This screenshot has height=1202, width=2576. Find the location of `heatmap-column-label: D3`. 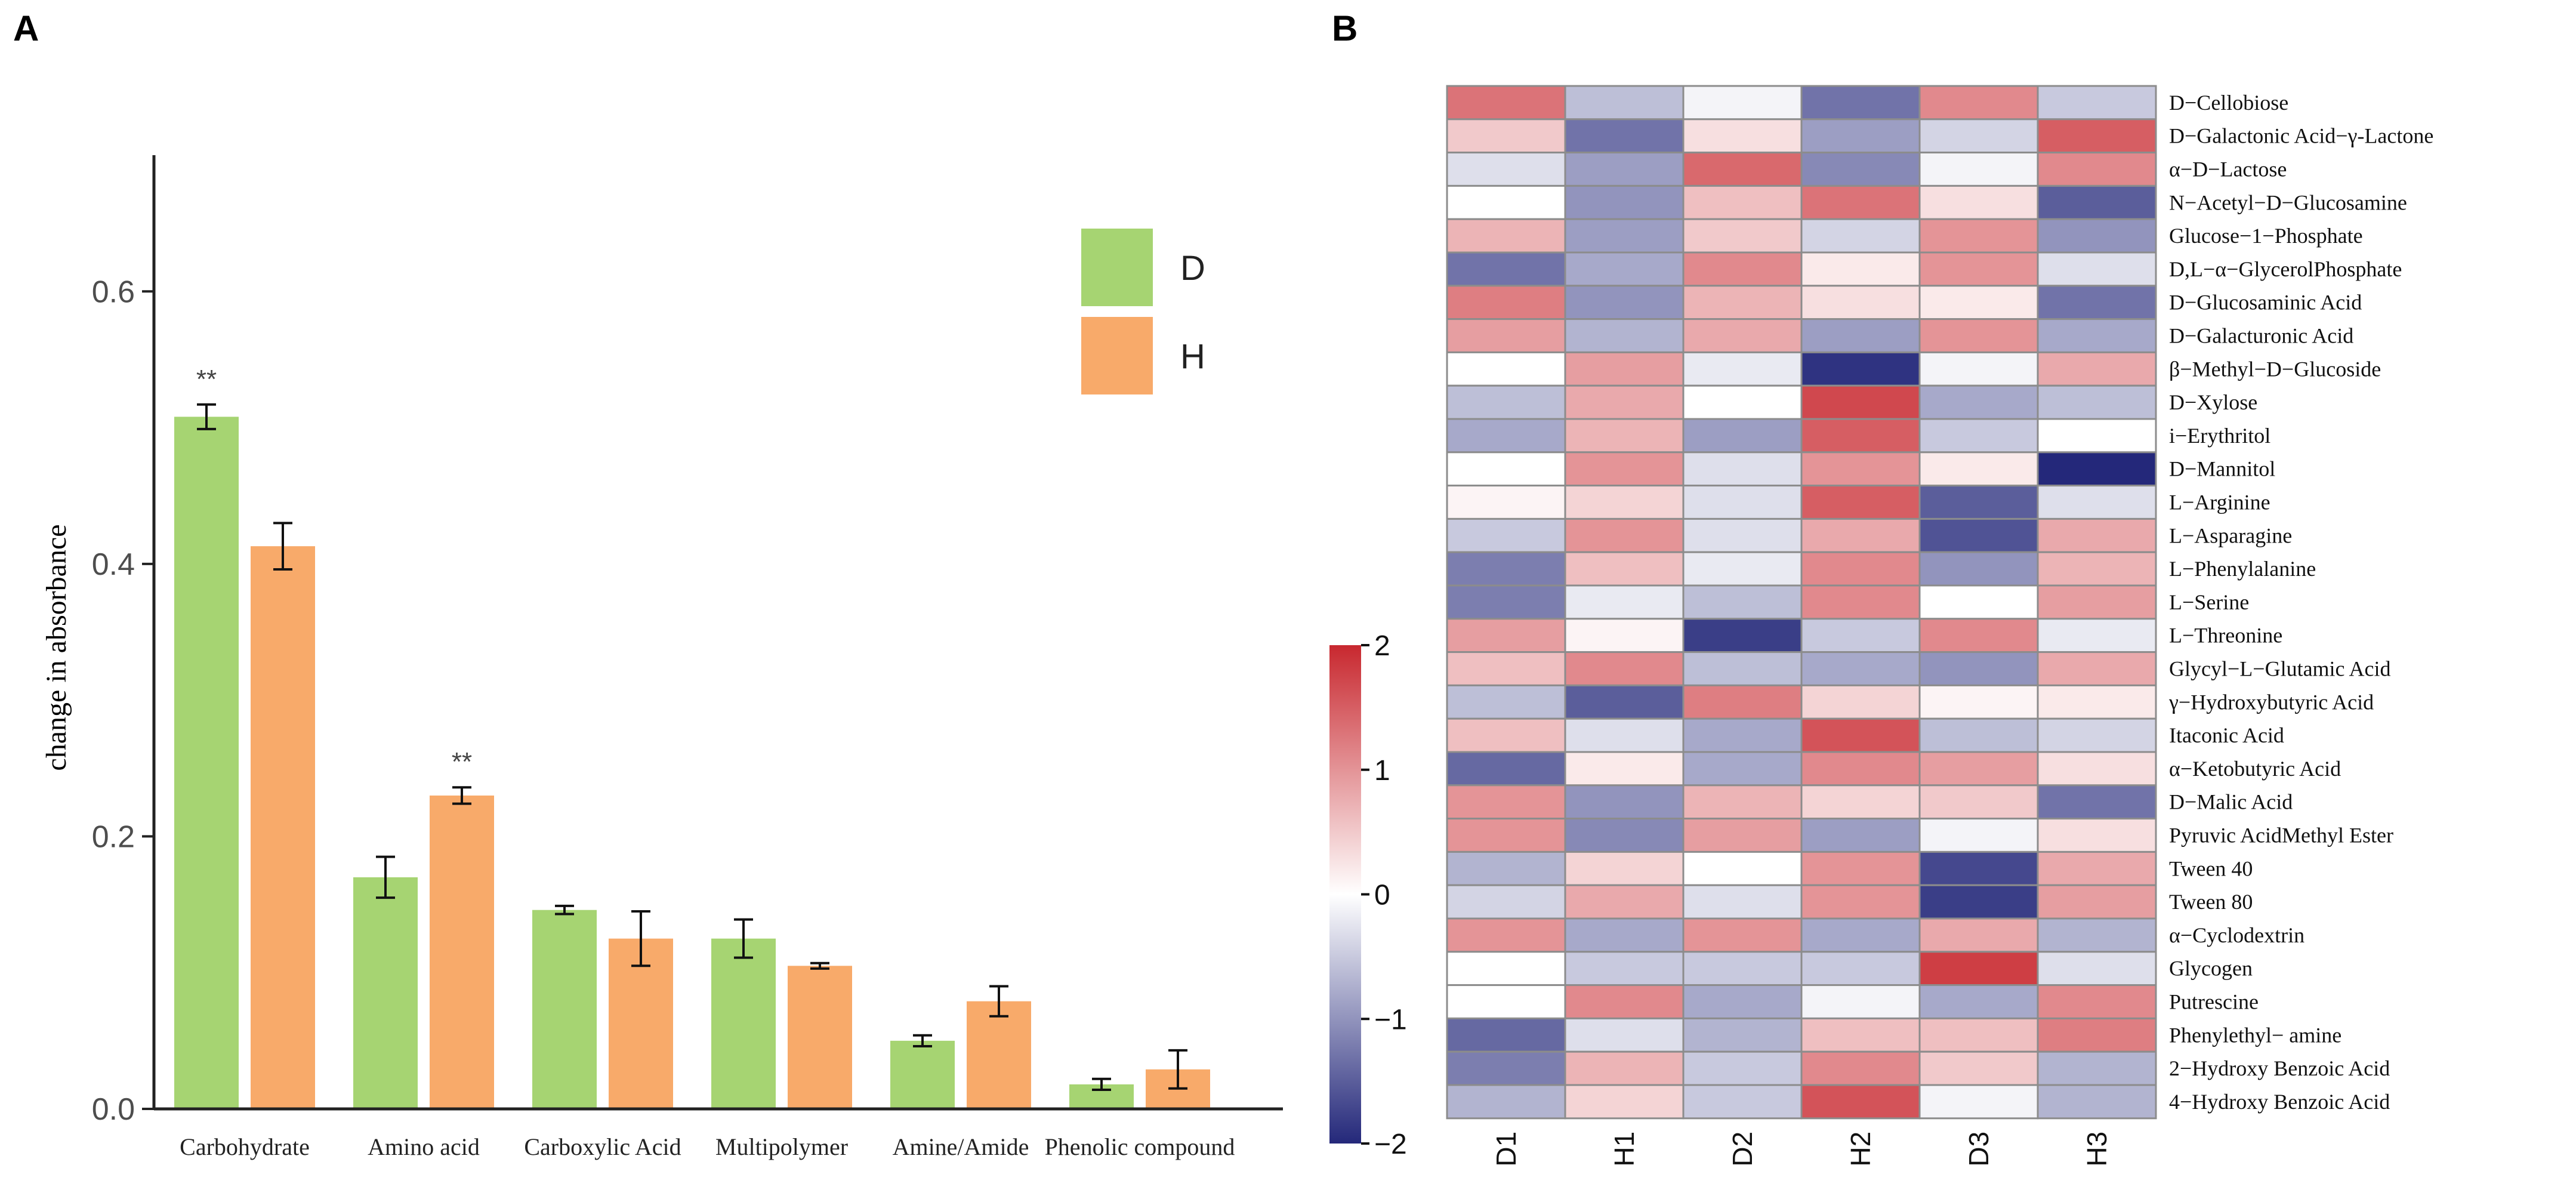

heatmap-column-label: D3 is located at coordinates (1978, 1149).